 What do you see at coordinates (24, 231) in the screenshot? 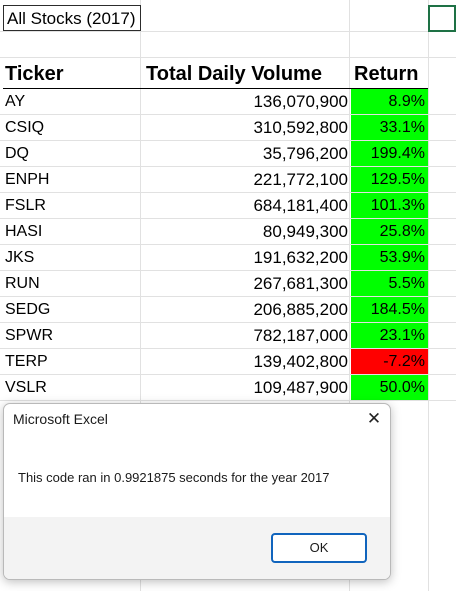
I see `ticker-cell: HASI` at bounding box center [24, 231].